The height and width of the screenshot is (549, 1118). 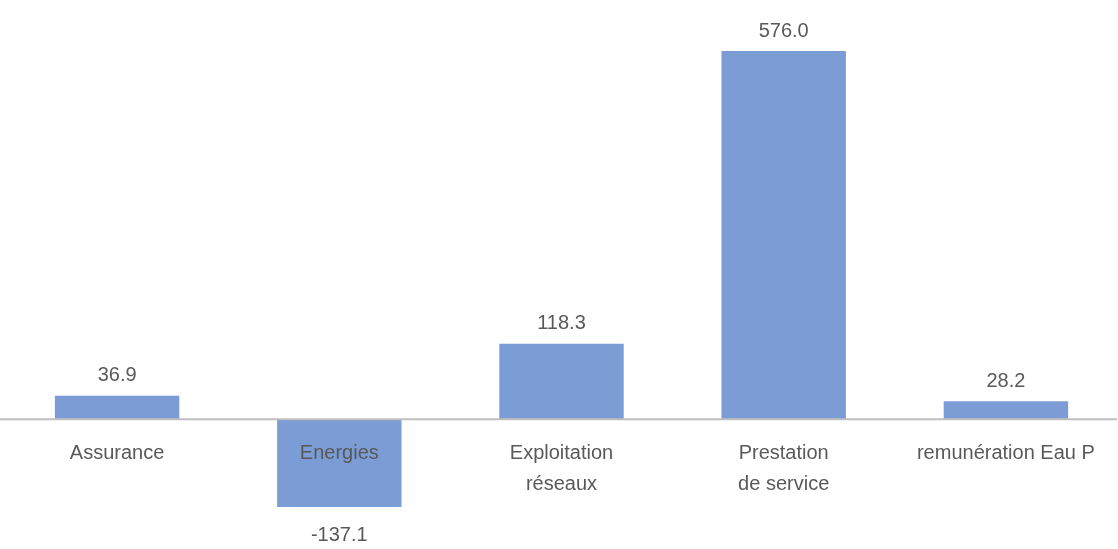 What do you see at coordinates (339, 533) in the screenshot?
I see `data-label: -137.1` at bounding box center [339, 533].